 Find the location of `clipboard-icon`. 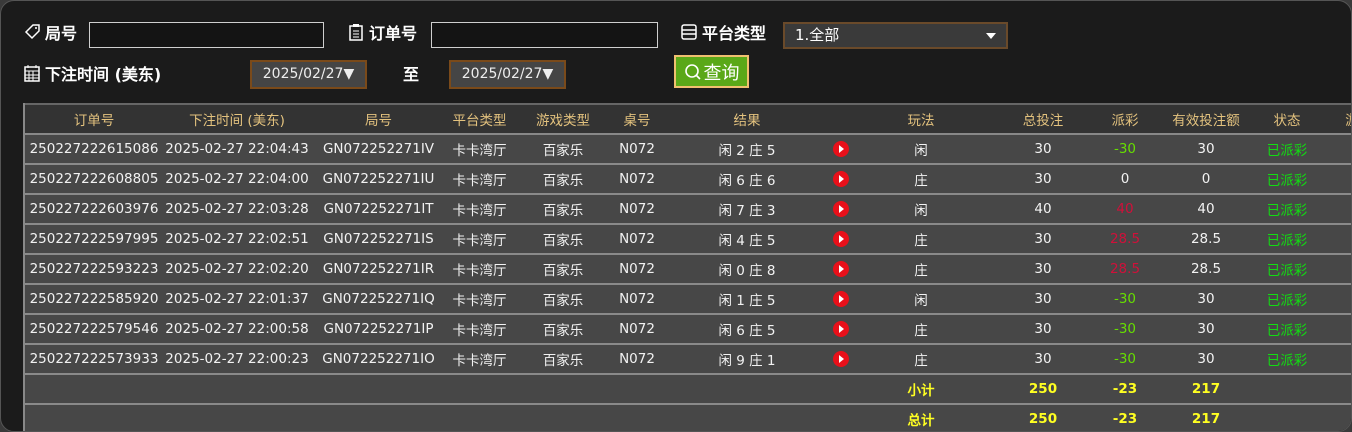

clipboard-icon is located at coordinates (356, 32).